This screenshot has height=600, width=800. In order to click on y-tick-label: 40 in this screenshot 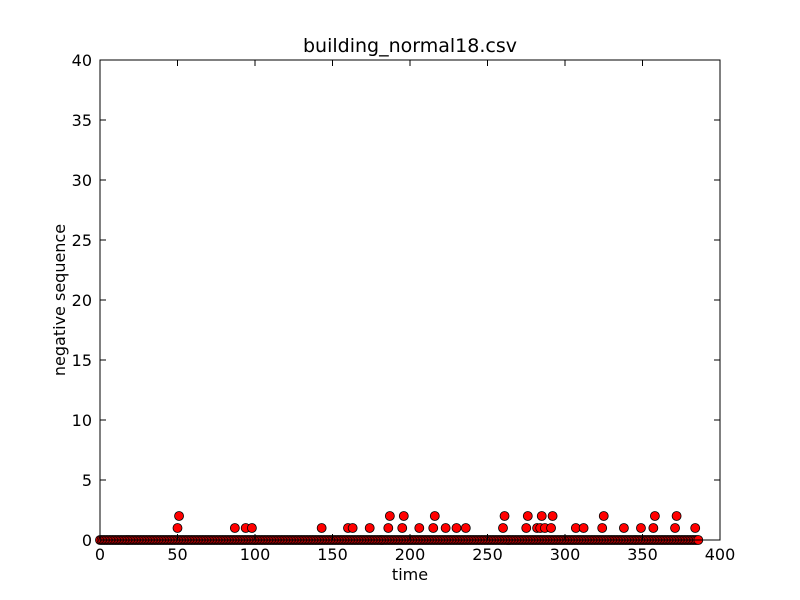, I will do `click(82, 60)`.